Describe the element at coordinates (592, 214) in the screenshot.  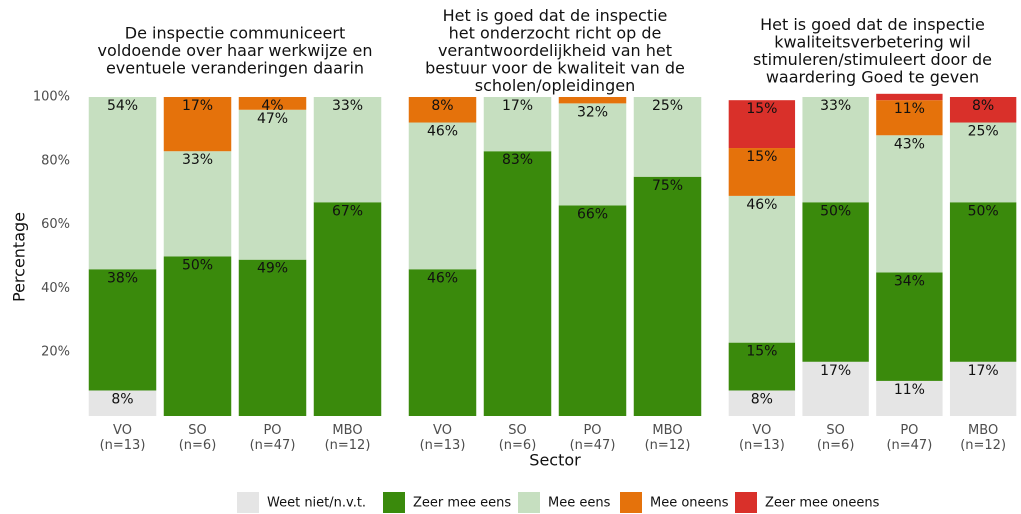
I see `data-label: 66%` at that location.